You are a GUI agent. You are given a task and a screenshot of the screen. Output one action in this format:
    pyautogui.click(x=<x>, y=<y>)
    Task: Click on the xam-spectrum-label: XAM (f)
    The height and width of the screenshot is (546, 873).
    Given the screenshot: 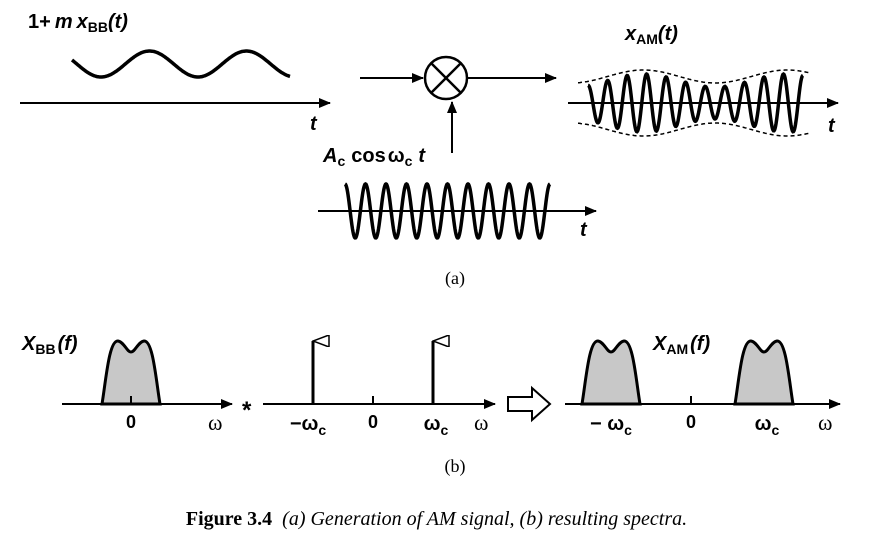 What is the action you would take?
    pyautogui.click(x=681, y=345)
    